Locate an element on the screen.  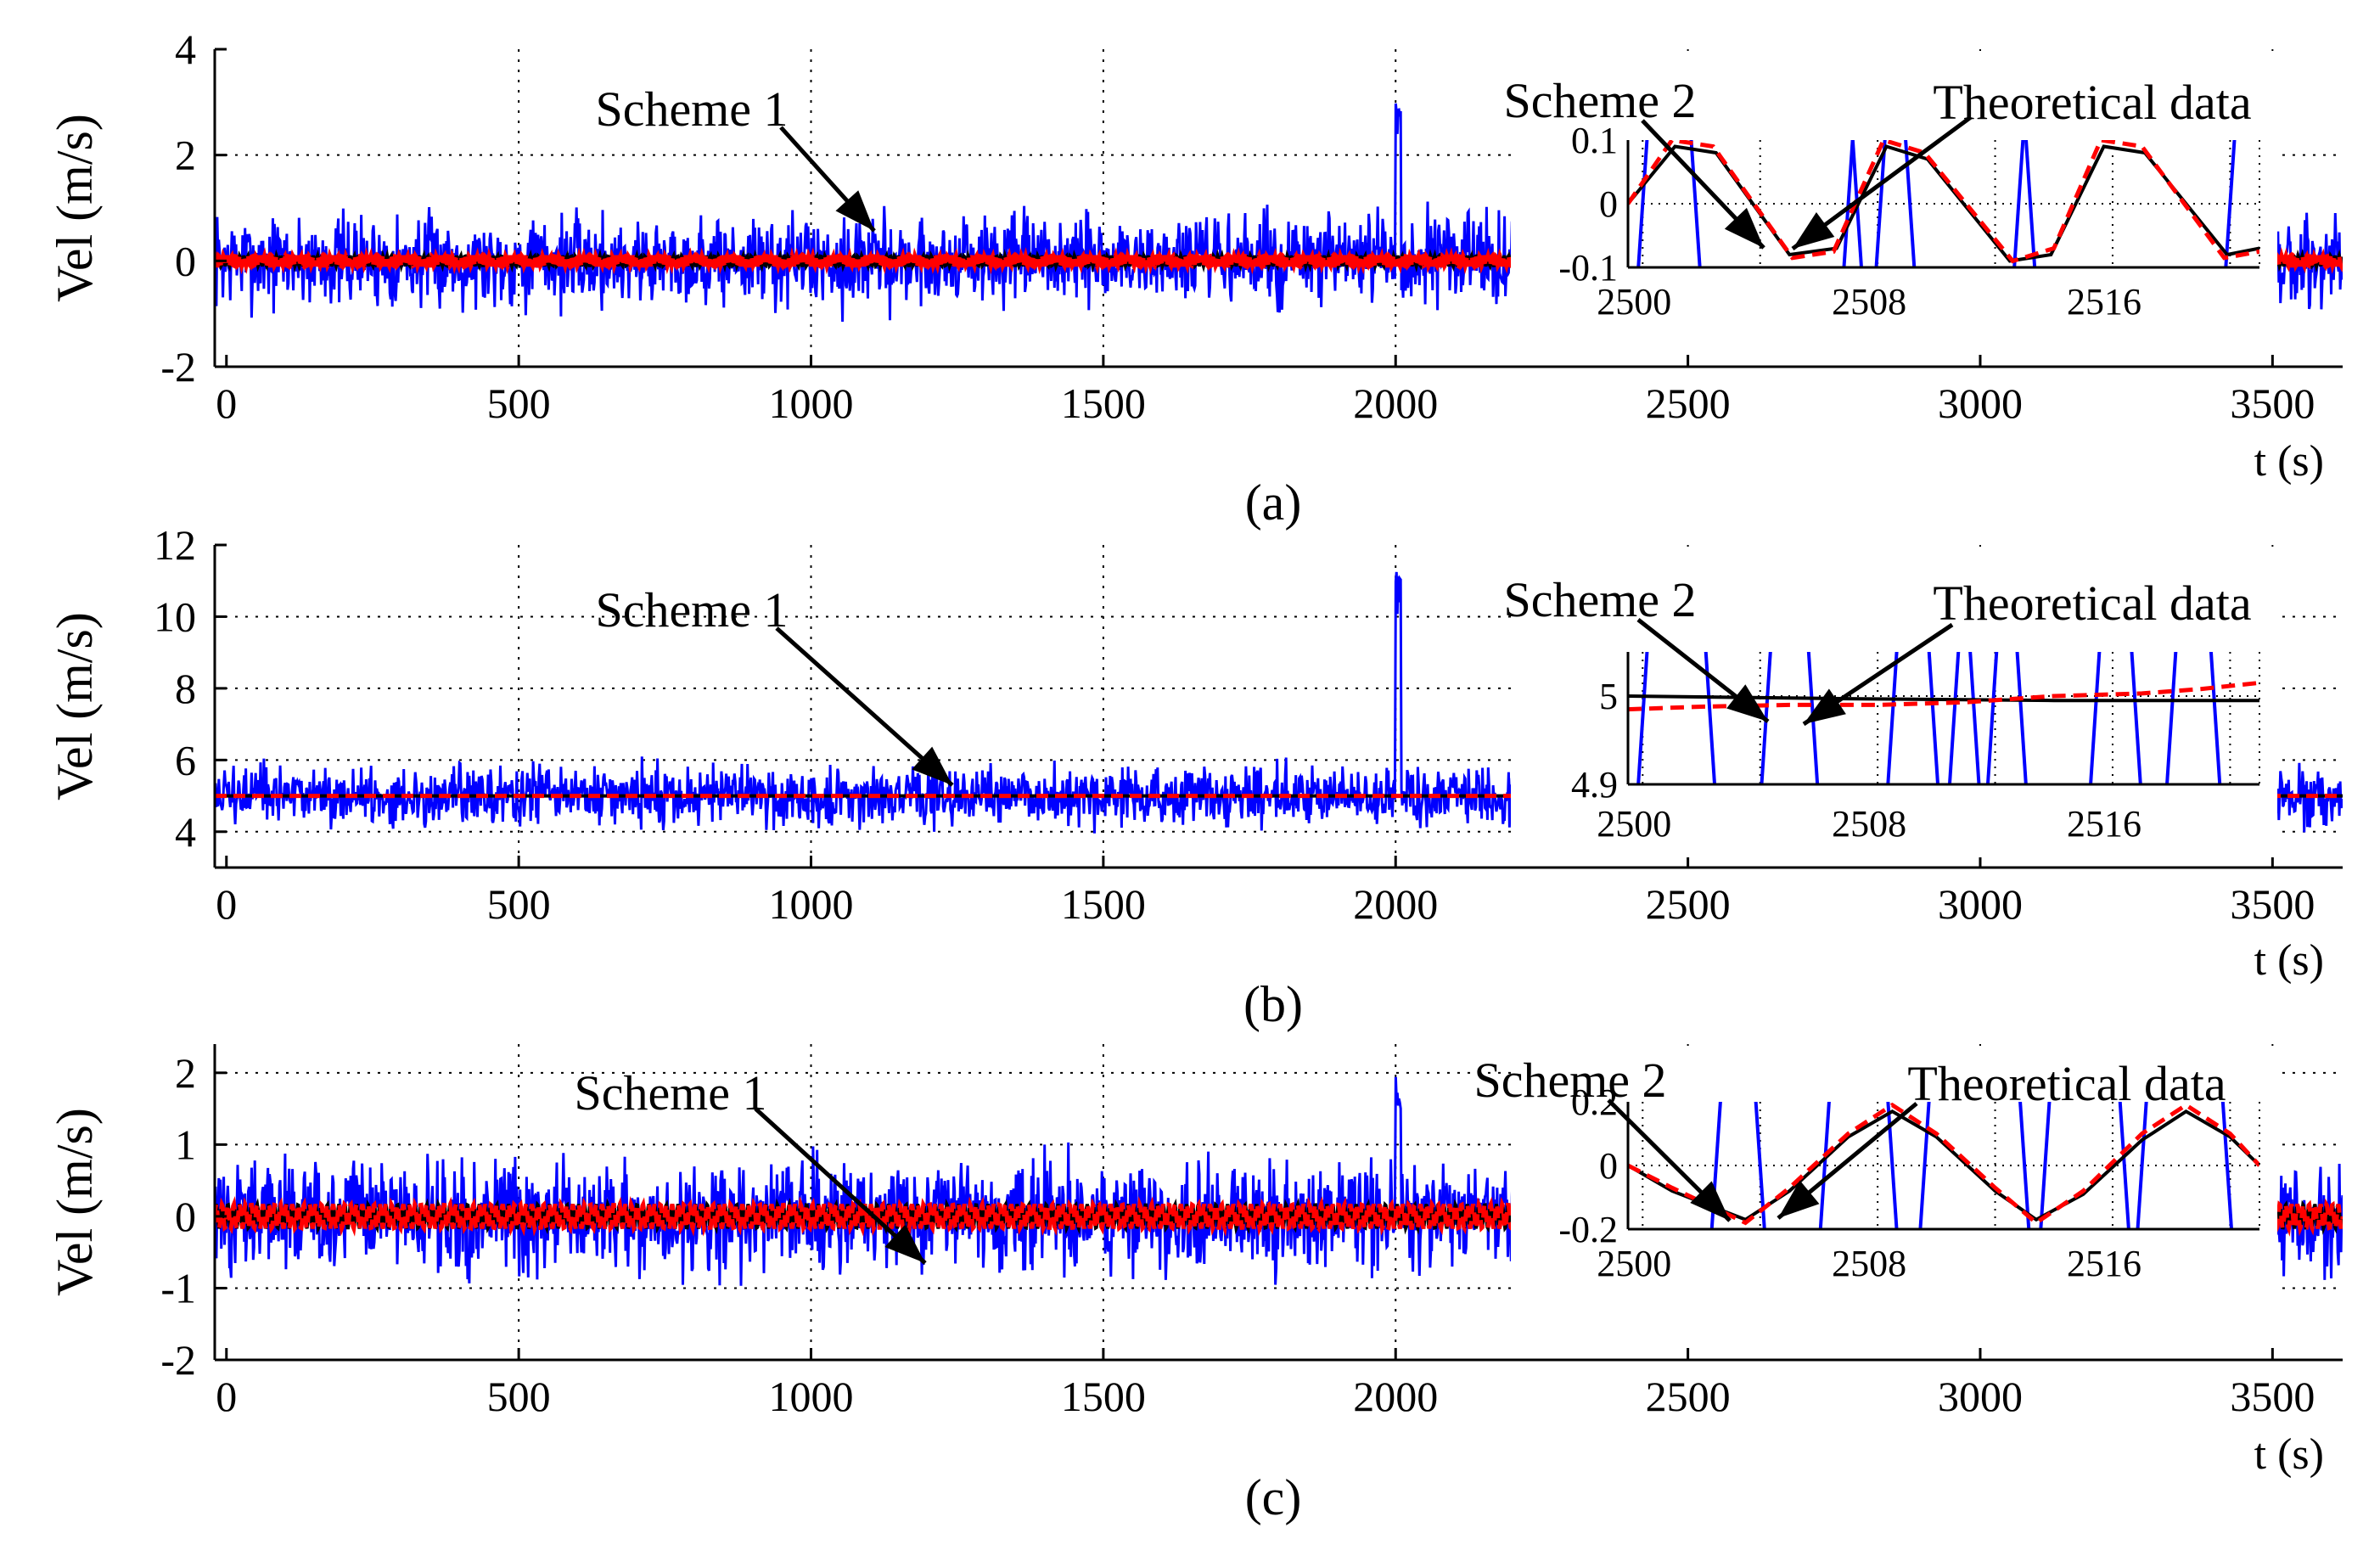
inset-y-tick-label: -0.2 is located at coordinates (1588, 1229).